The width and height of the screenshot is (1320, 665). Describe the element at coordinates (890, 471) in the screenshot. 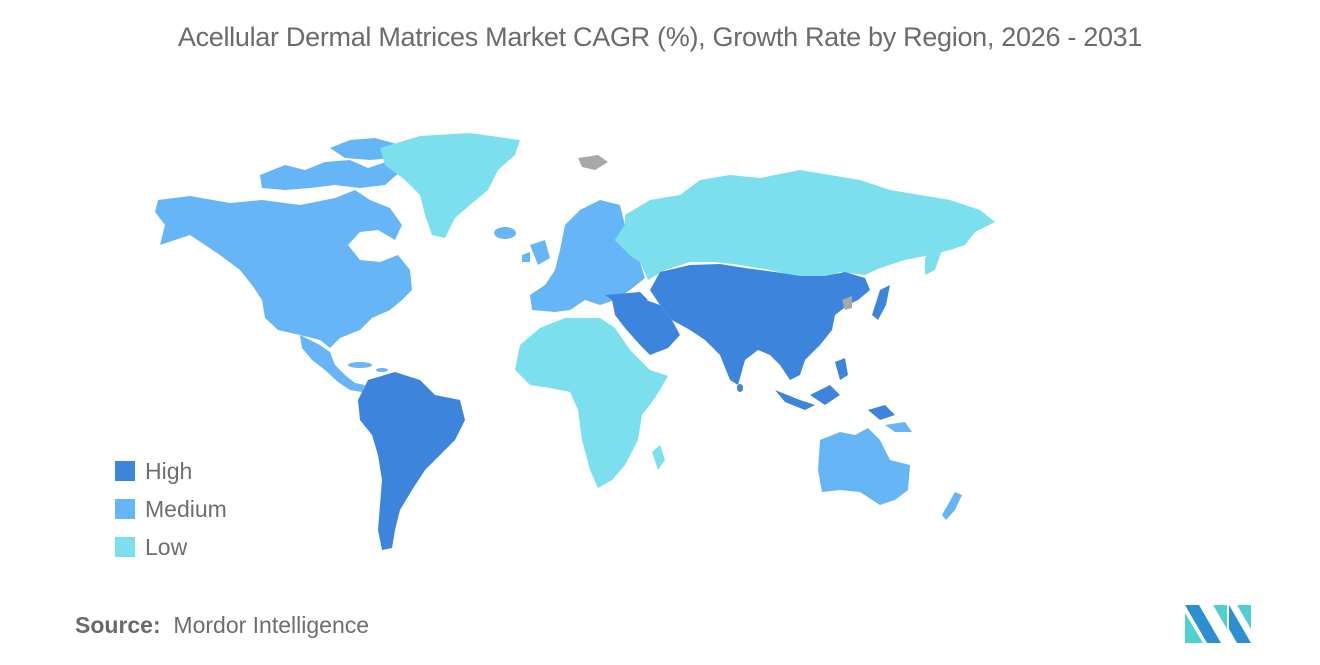

I see `region-oceania` at that location.